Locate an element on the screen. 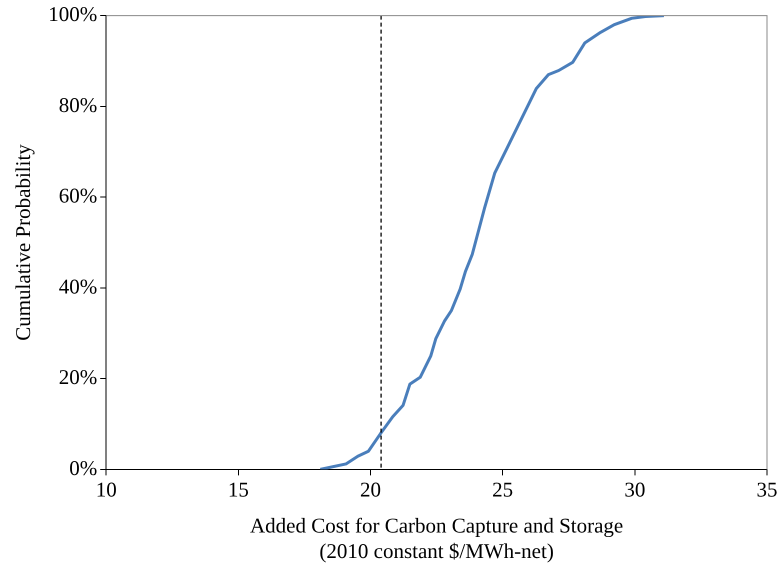 The width and height of the screenshot is (781, 573). x-tick-label: 15 is located at coordinates (238, 490).